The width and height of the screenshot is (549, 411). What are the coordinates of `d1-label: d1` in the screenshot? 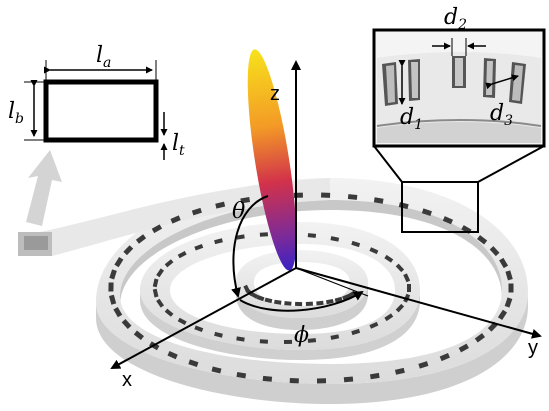 It's located at (411, 119).